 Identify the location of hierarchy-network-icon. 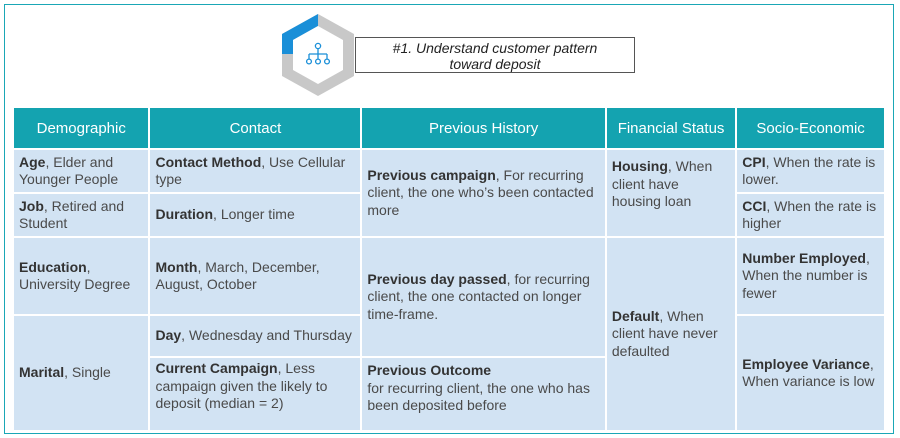
(318, 53).